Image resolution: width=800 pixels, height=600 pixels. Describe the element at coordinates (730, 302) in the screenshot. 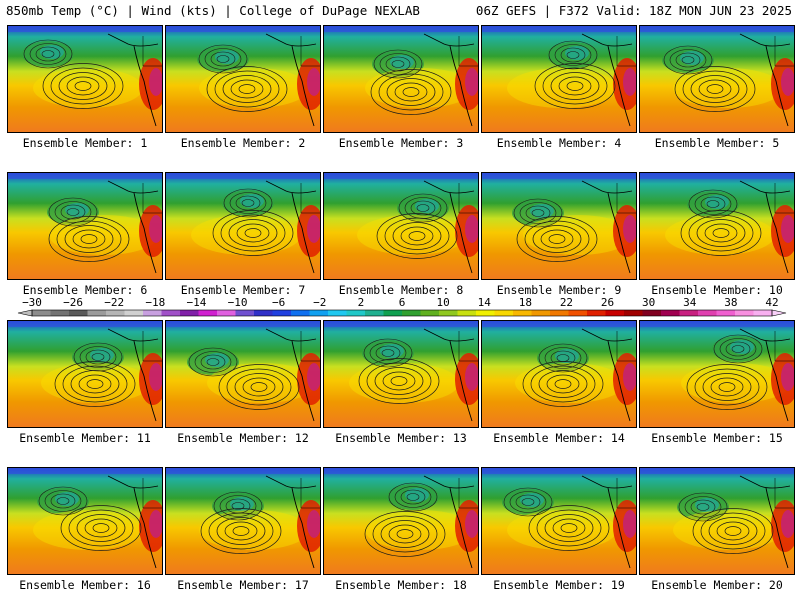

I see `colorbar-tick-label: 38` at that location.